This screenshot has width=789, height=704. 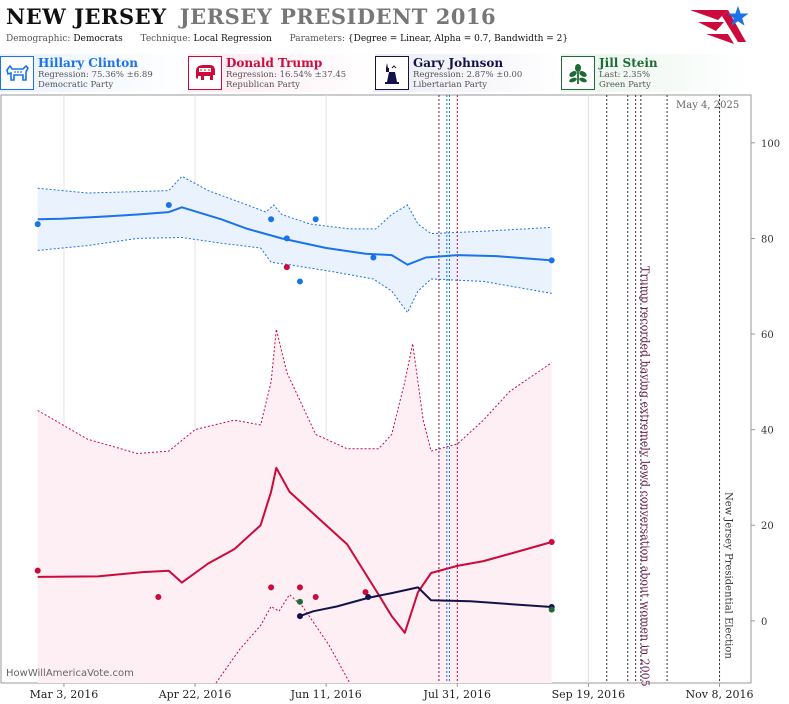 I want to click on candidate-party: Green Party, so click(x=625, y=85).